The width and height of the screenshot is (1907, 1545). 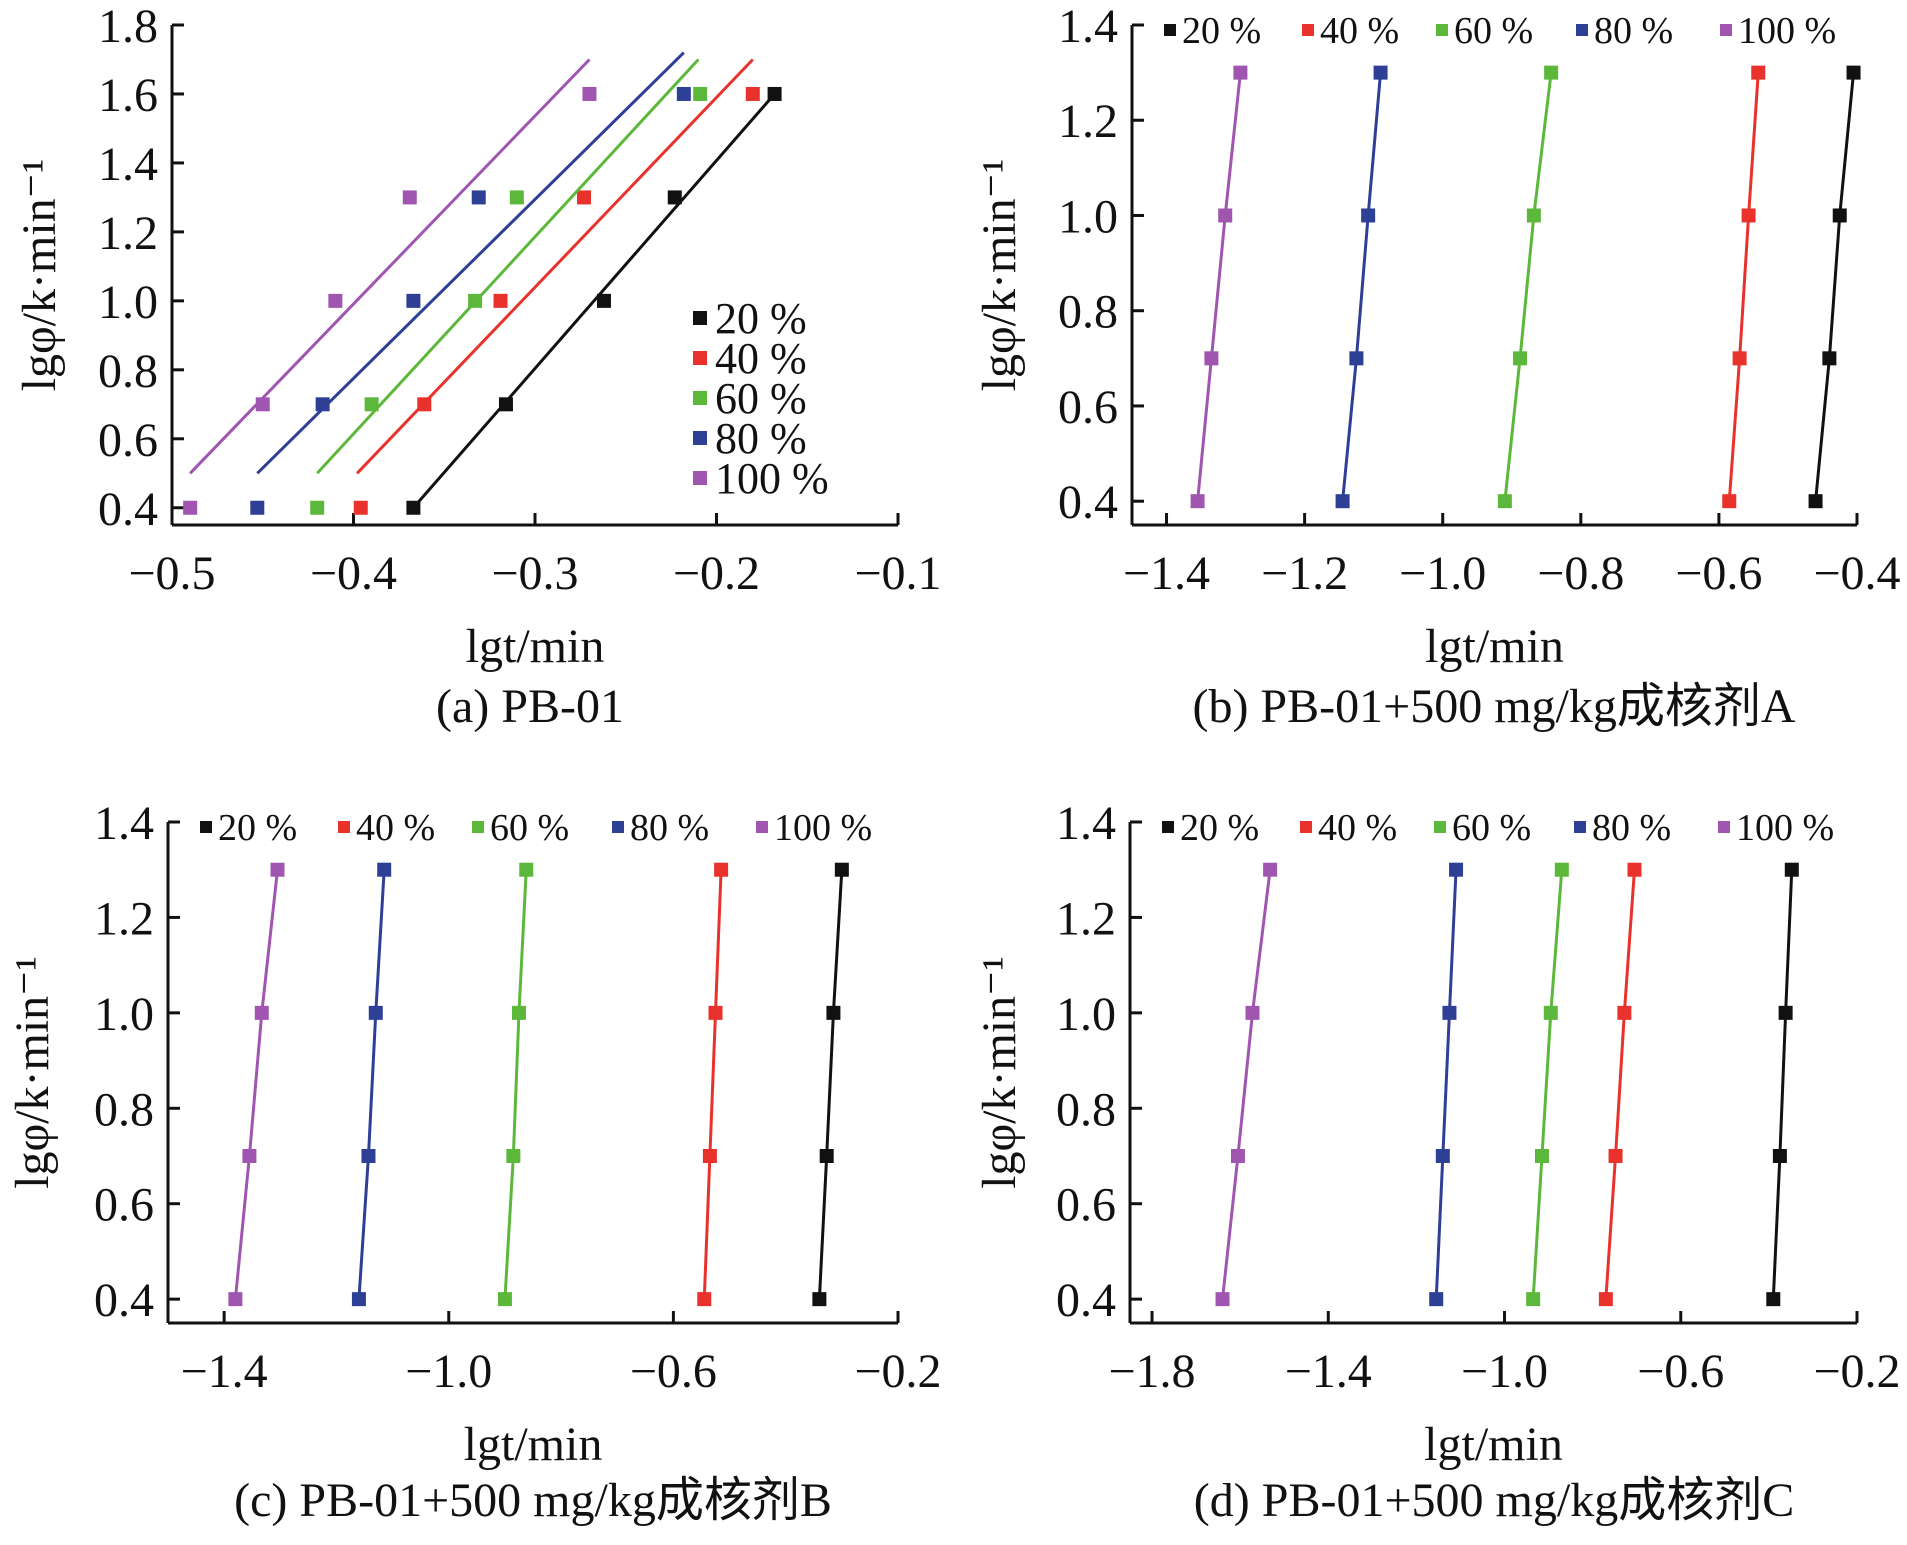 What do you see at coordinates (128, 26) in the screenshot?
I see `y-tick-label: 1.8` at bounding box center [128, 26].